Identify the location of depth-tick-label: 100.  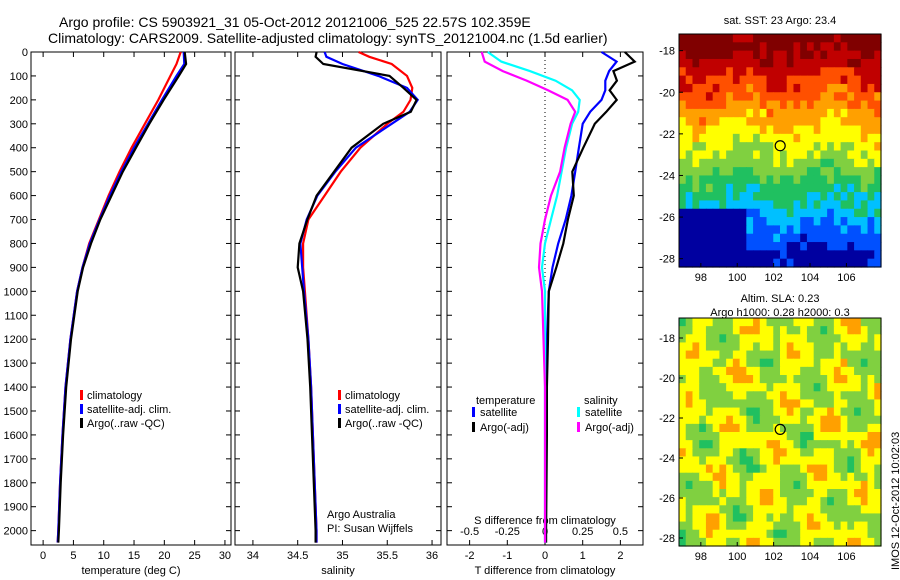
(19, 77).